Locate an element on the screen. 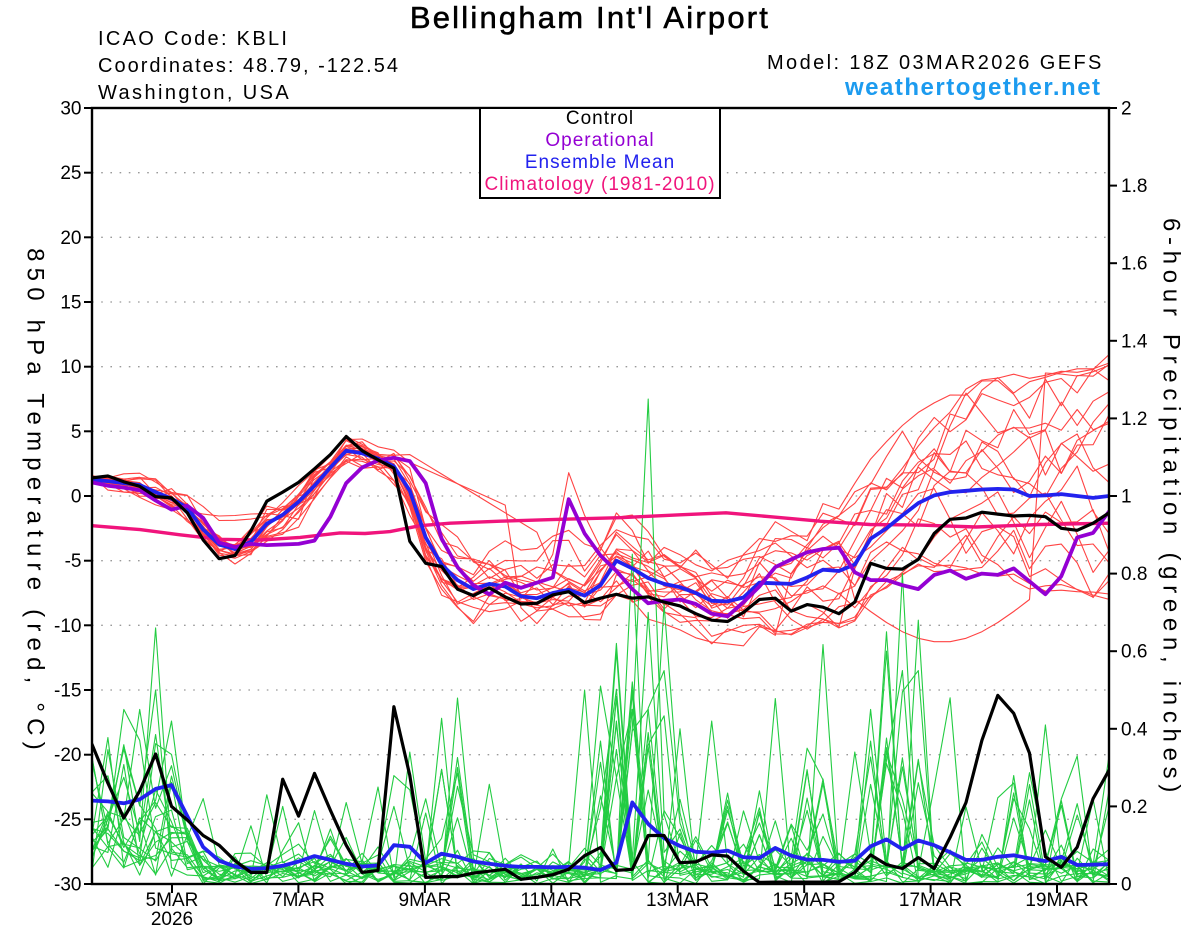  svg-text: Ensemble Mean is located at coordinates (600, 162).